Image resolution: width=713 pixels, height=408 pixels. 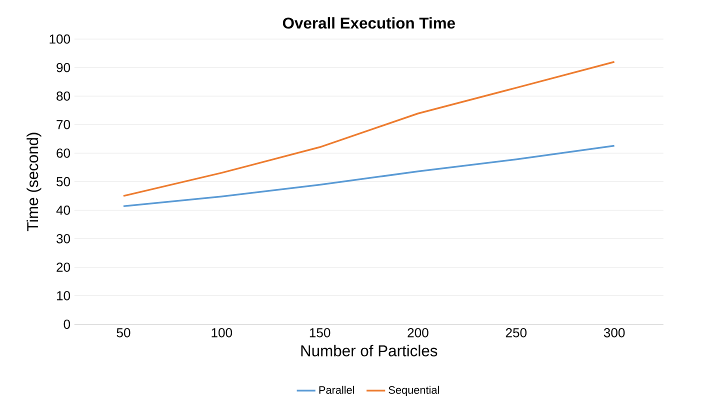 What do you see at coordinates (320, 333) in the screenshot?
I see `x-tick-label: 150` at bounding box center [320, 333].